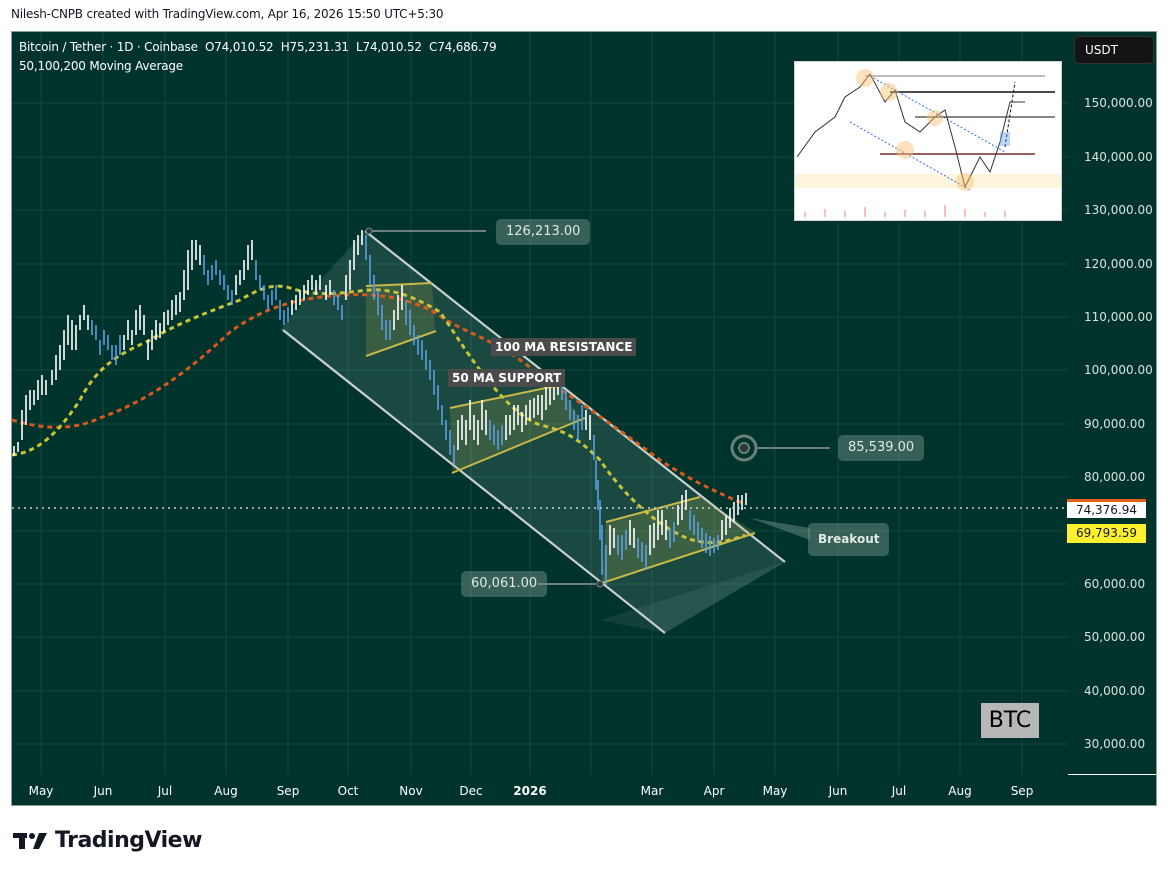 The image size is (1168, 875). I want to click on tradingview-wordmark: TradingView, so click(128, 840).